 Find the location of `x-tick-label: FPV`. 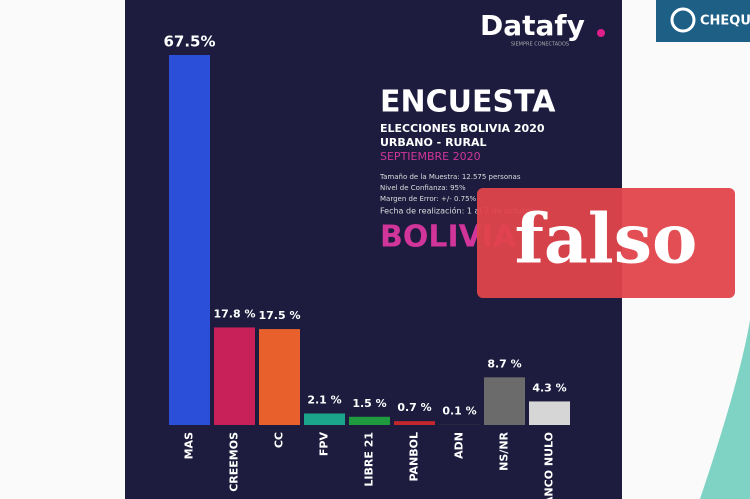

x-tick-label: FPV is located at coordinates (324, 444).